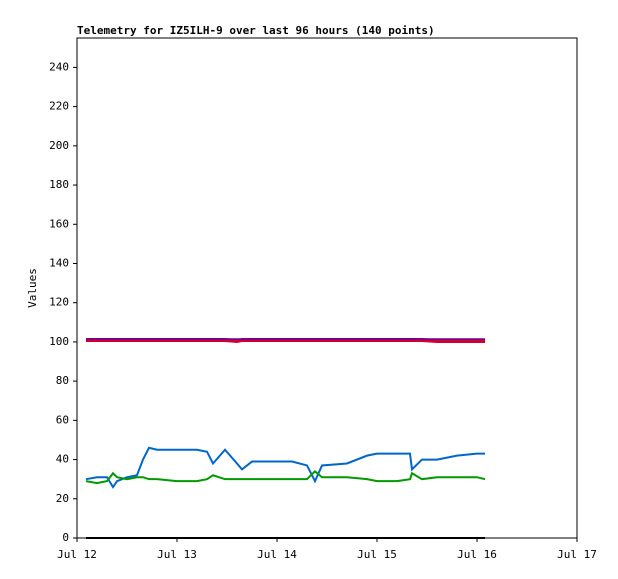 Image resolution: width=618 pixels, height=579 pixels. What do you see at coordinates (32, 288) in the screenshot?
I see `y-axis-label: Values` at bounding box center [32, 288].